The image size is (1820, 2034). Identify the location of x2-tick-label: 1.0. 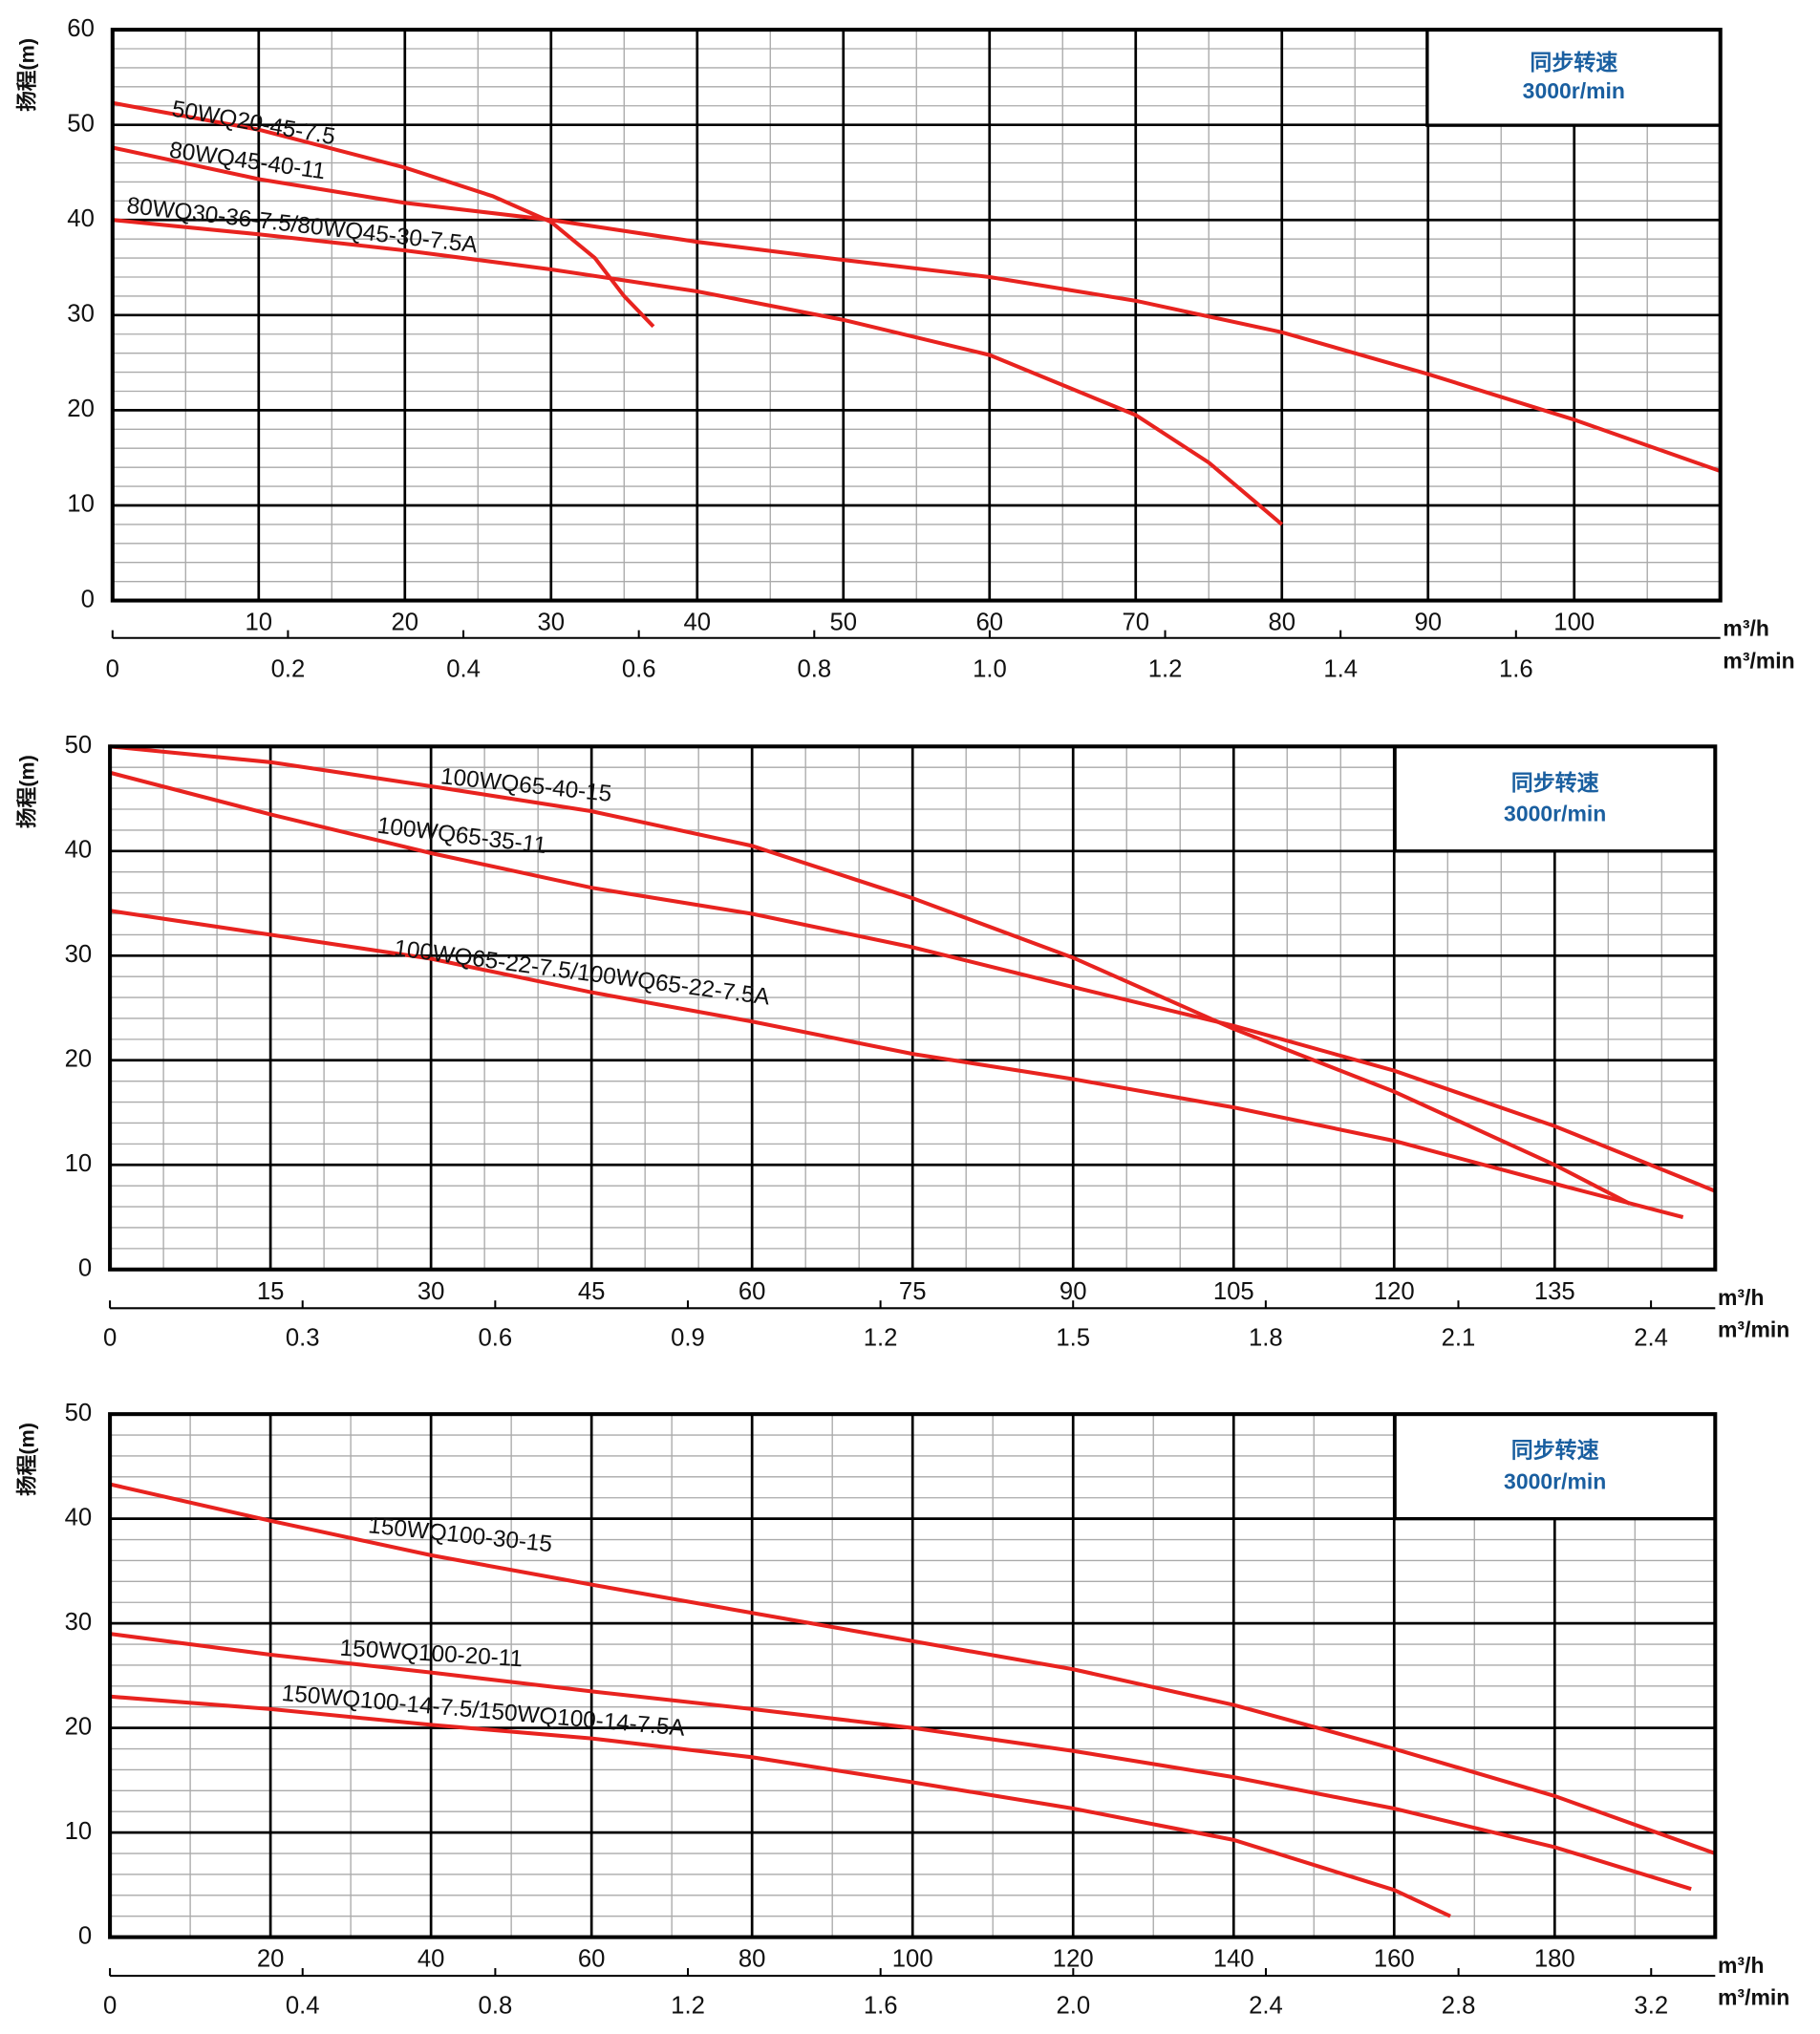
(990, 668).